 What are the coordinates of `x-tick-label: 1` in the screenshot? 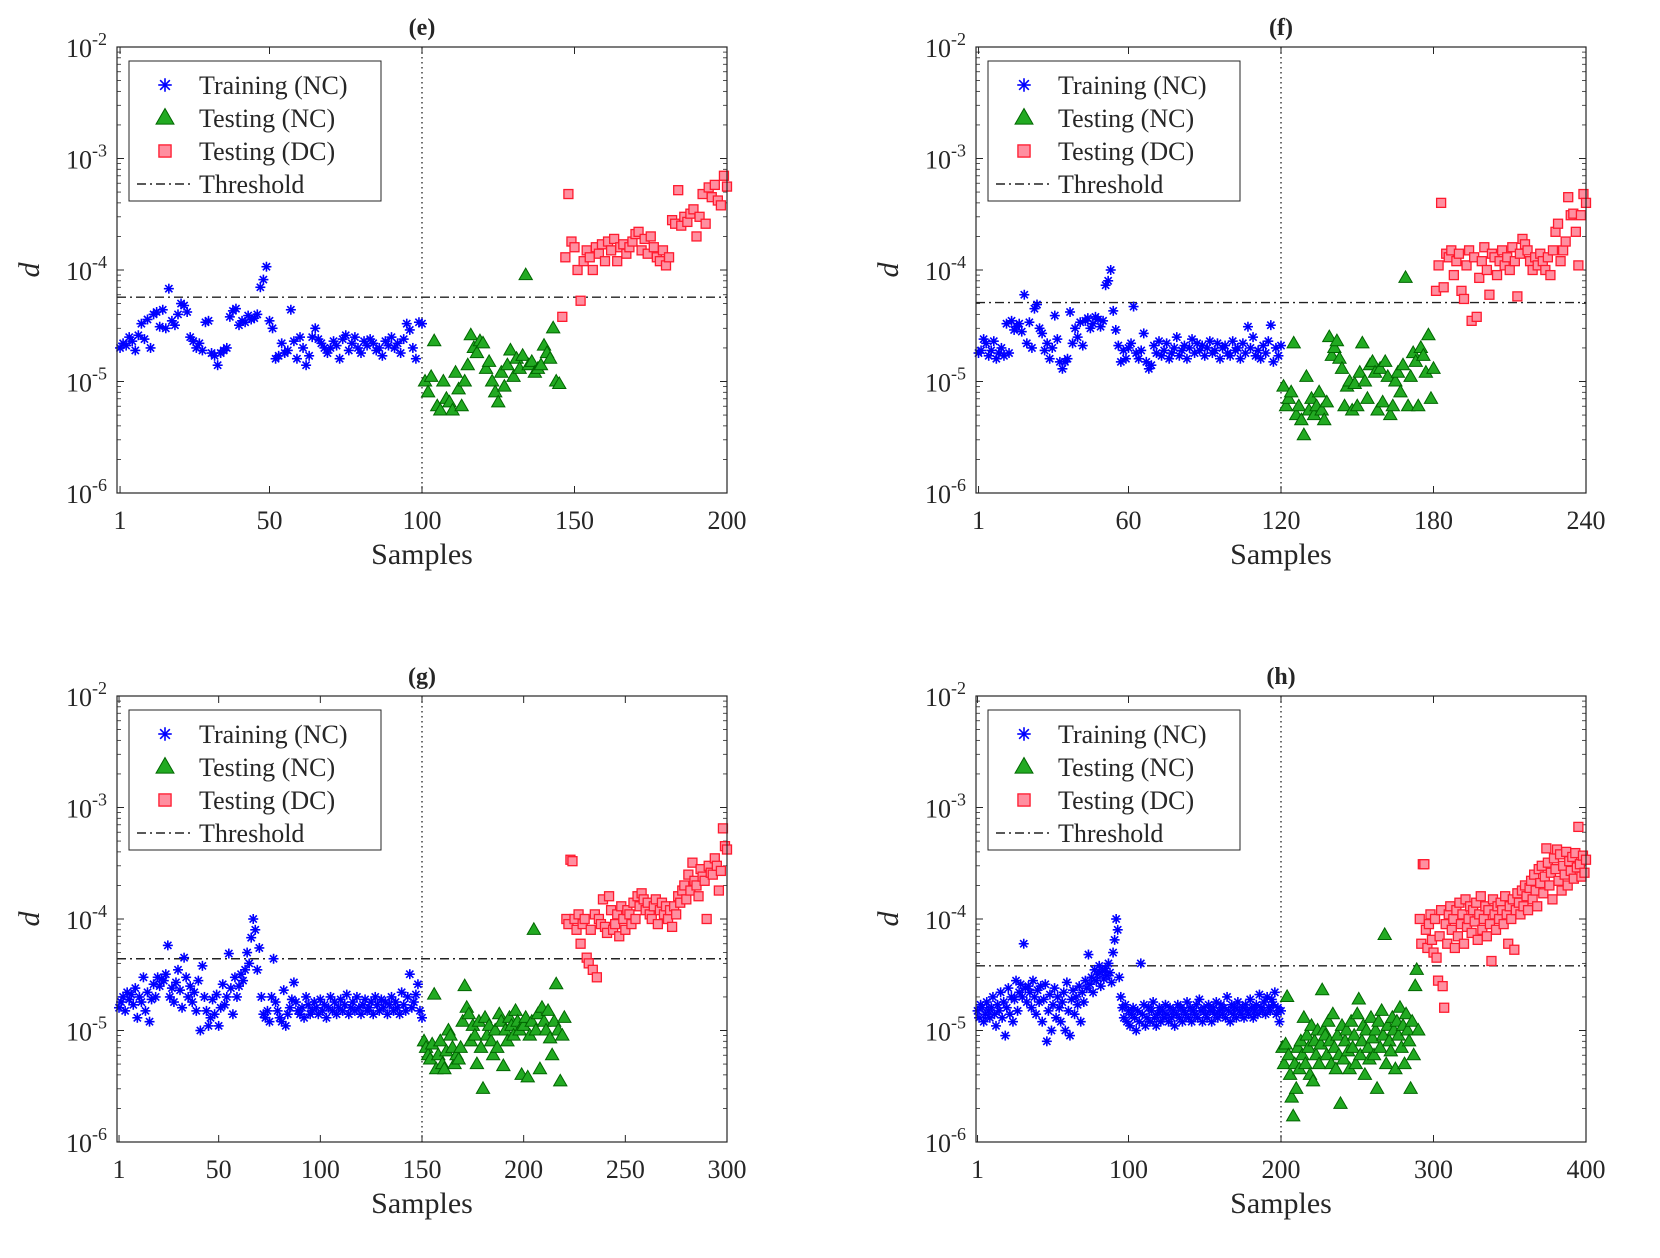 It's located at (977, 1169).